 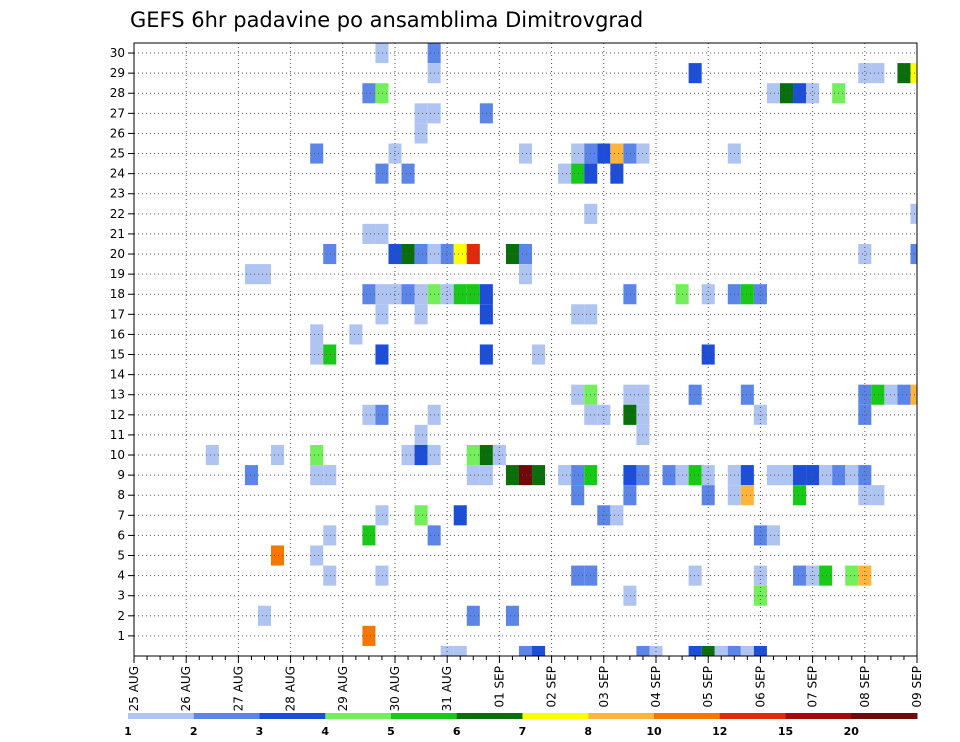 I want to click on x-tick-label: 29 AUG, so click(x=343, y=688).